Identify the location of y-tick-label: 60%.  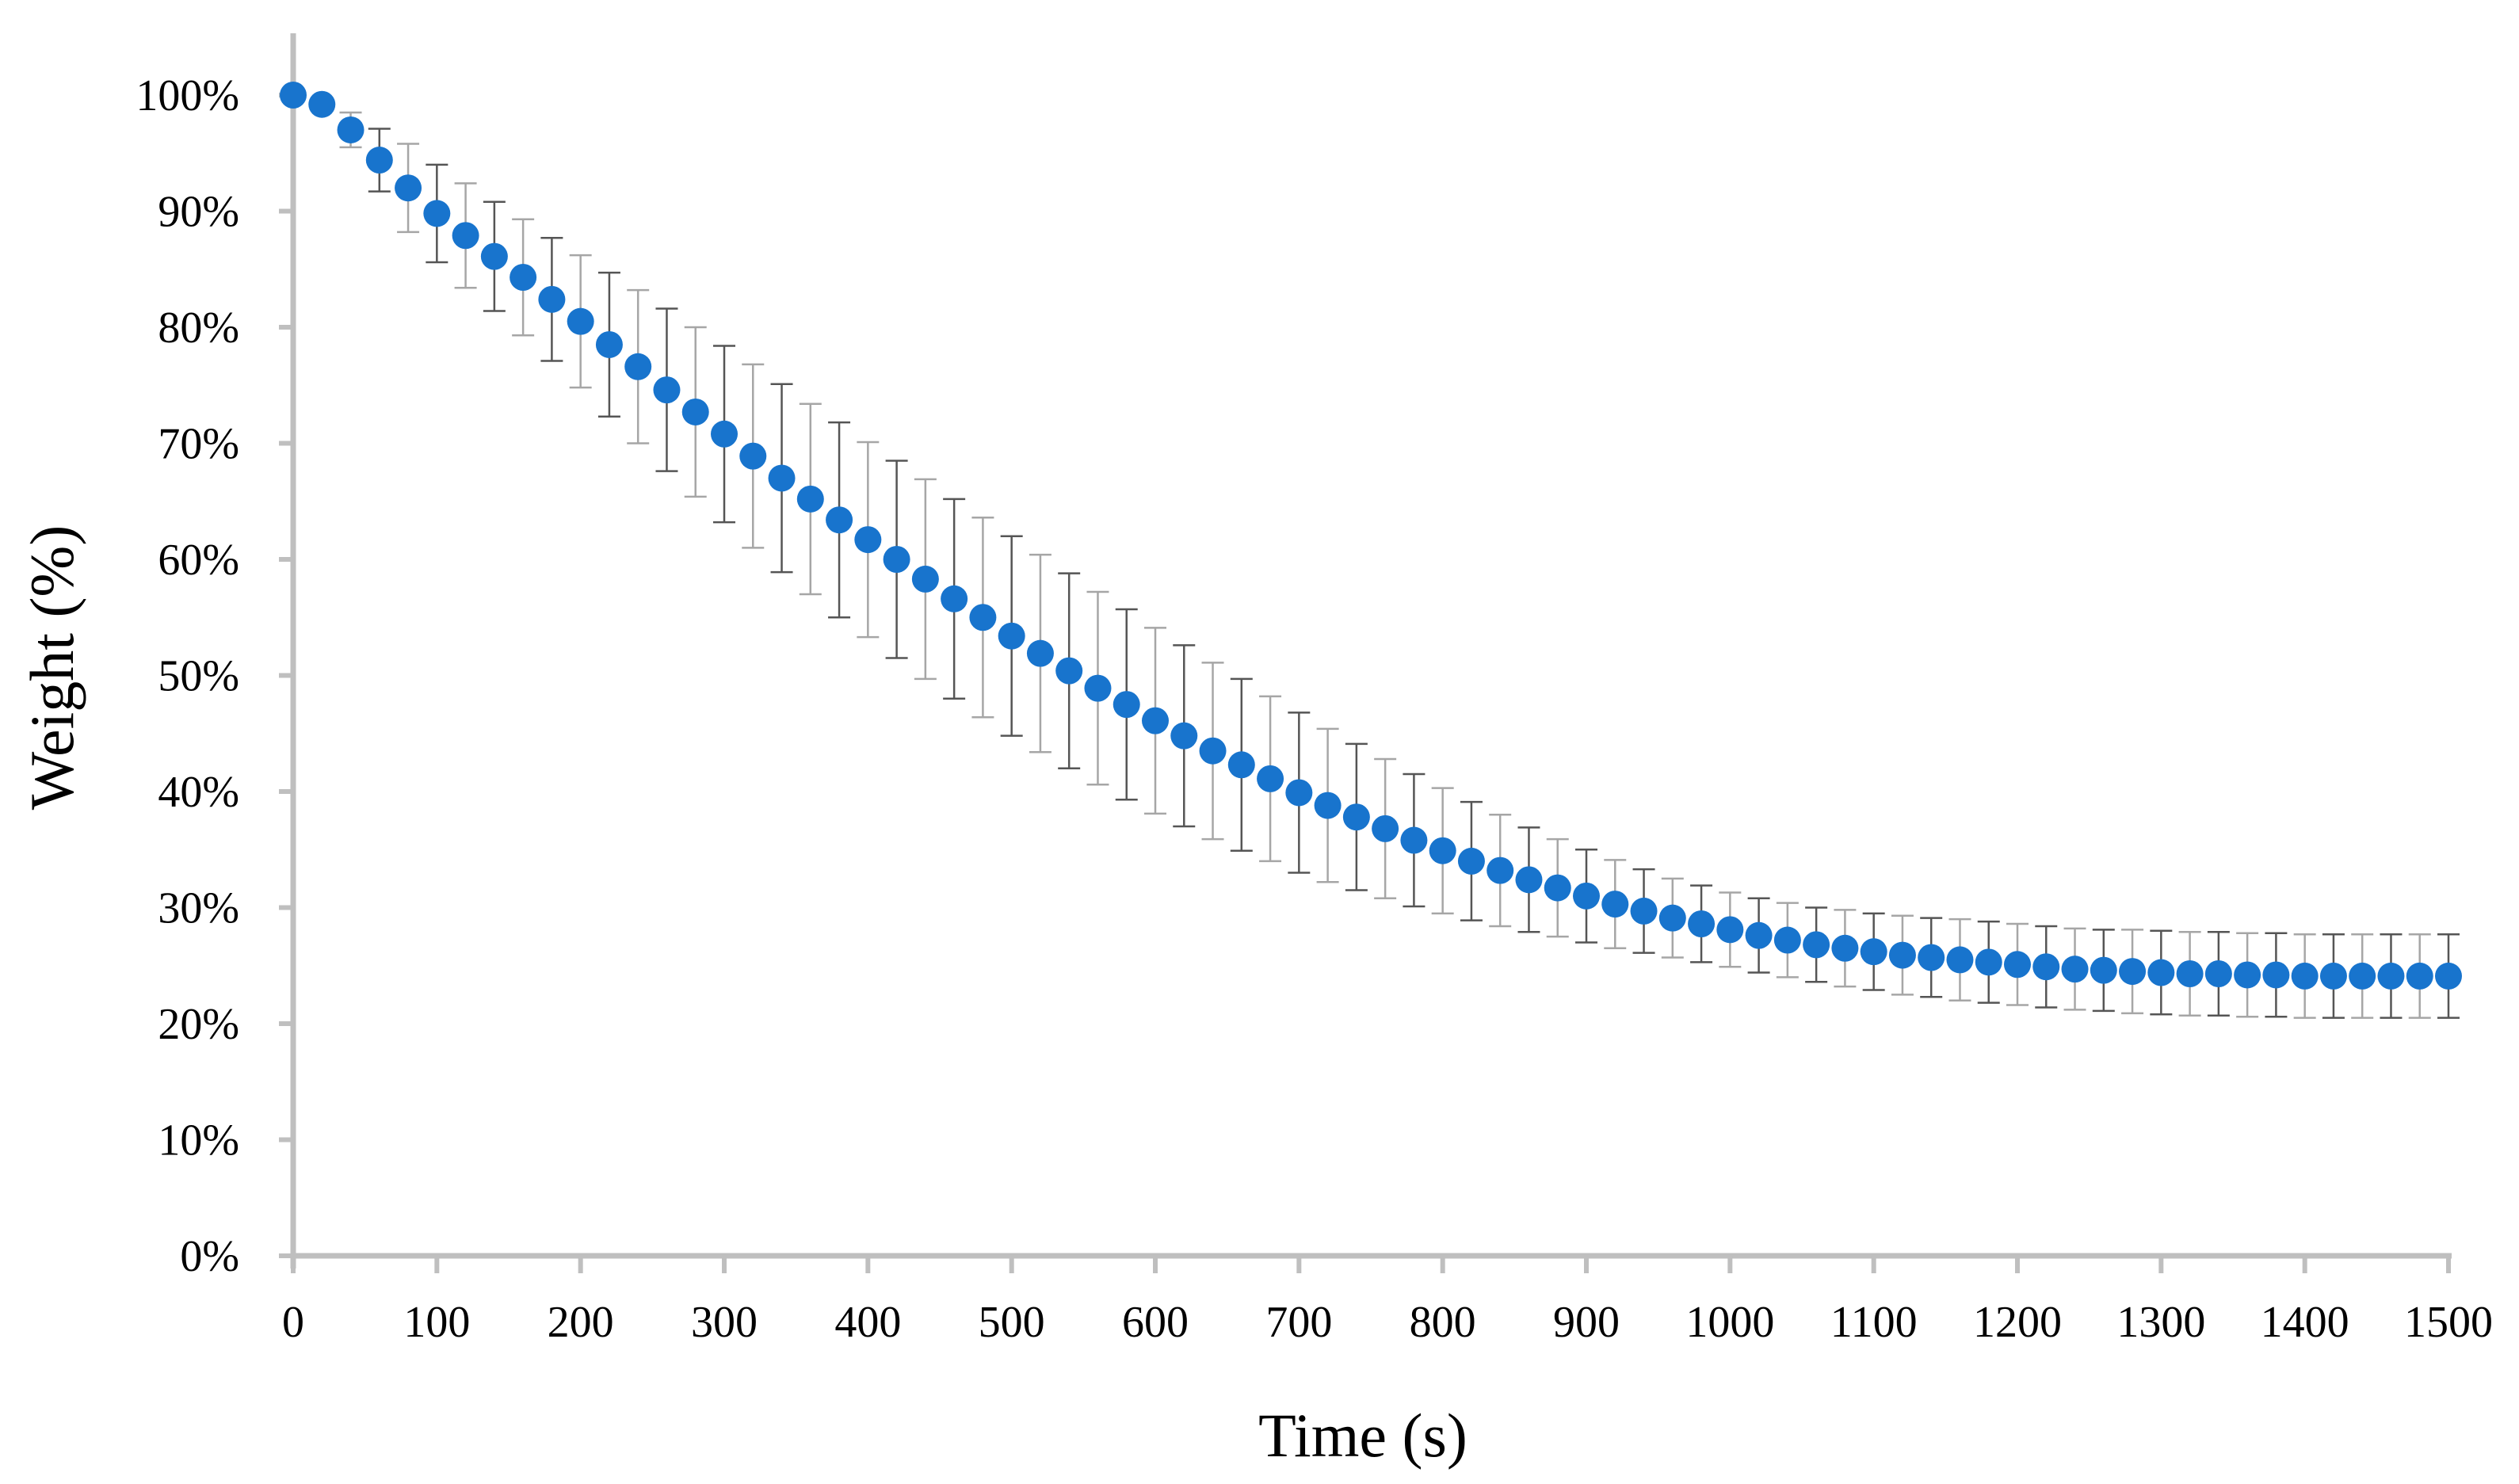
(198, 560).